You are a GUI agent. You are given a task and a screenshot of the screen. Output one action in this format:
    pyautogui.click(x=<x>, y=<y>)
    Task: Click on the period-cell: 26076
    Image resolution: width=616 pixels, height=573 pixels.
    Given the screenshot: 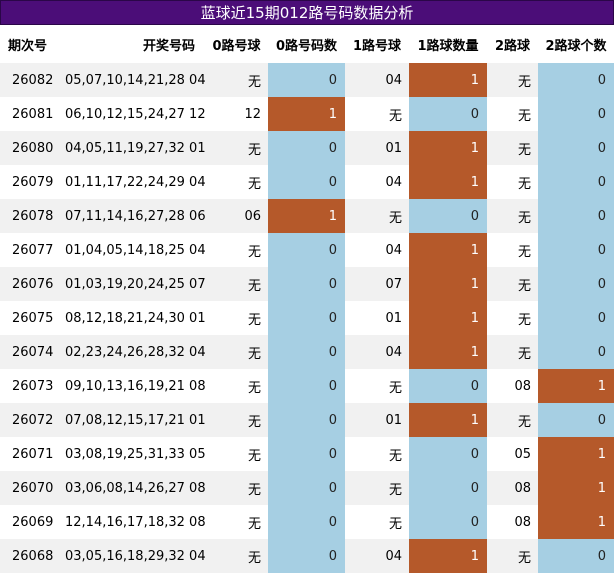 What is the action you would take?
    pyautogui.click(x=29, y=284)
    